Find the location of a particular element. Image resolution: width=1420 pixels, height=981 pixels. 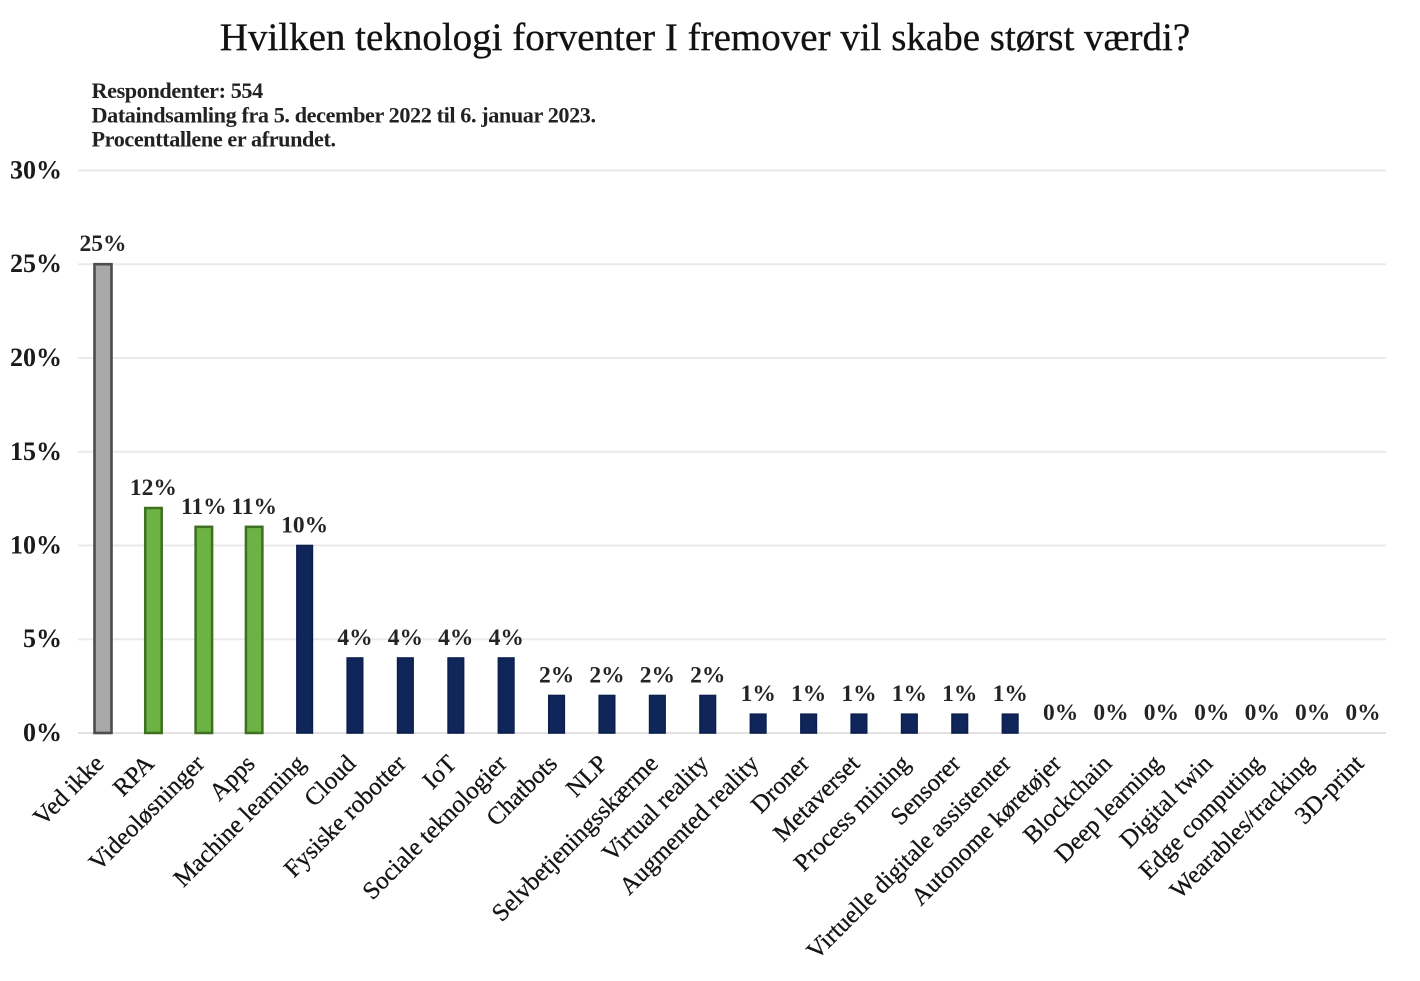

svg-text: 12% is located at coordinates (153, 488).